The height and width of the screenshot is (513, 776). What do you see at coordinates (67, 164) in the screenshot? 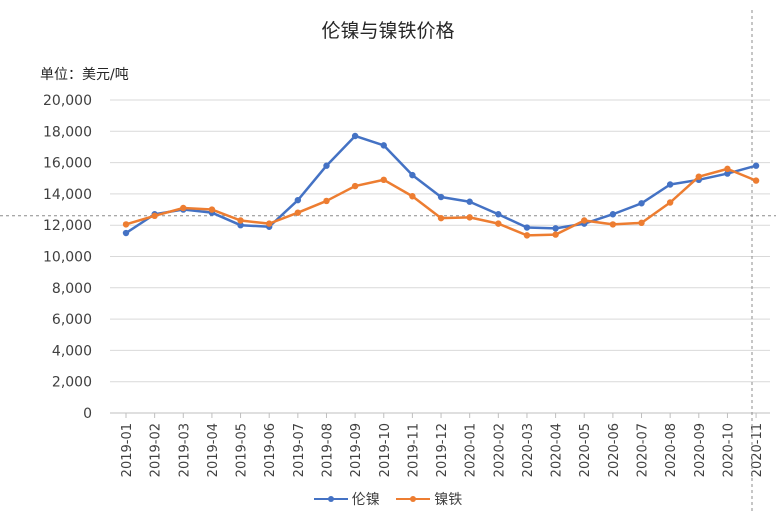
I see `y-tick-label: 16,000` at bounding box center [67, 164].